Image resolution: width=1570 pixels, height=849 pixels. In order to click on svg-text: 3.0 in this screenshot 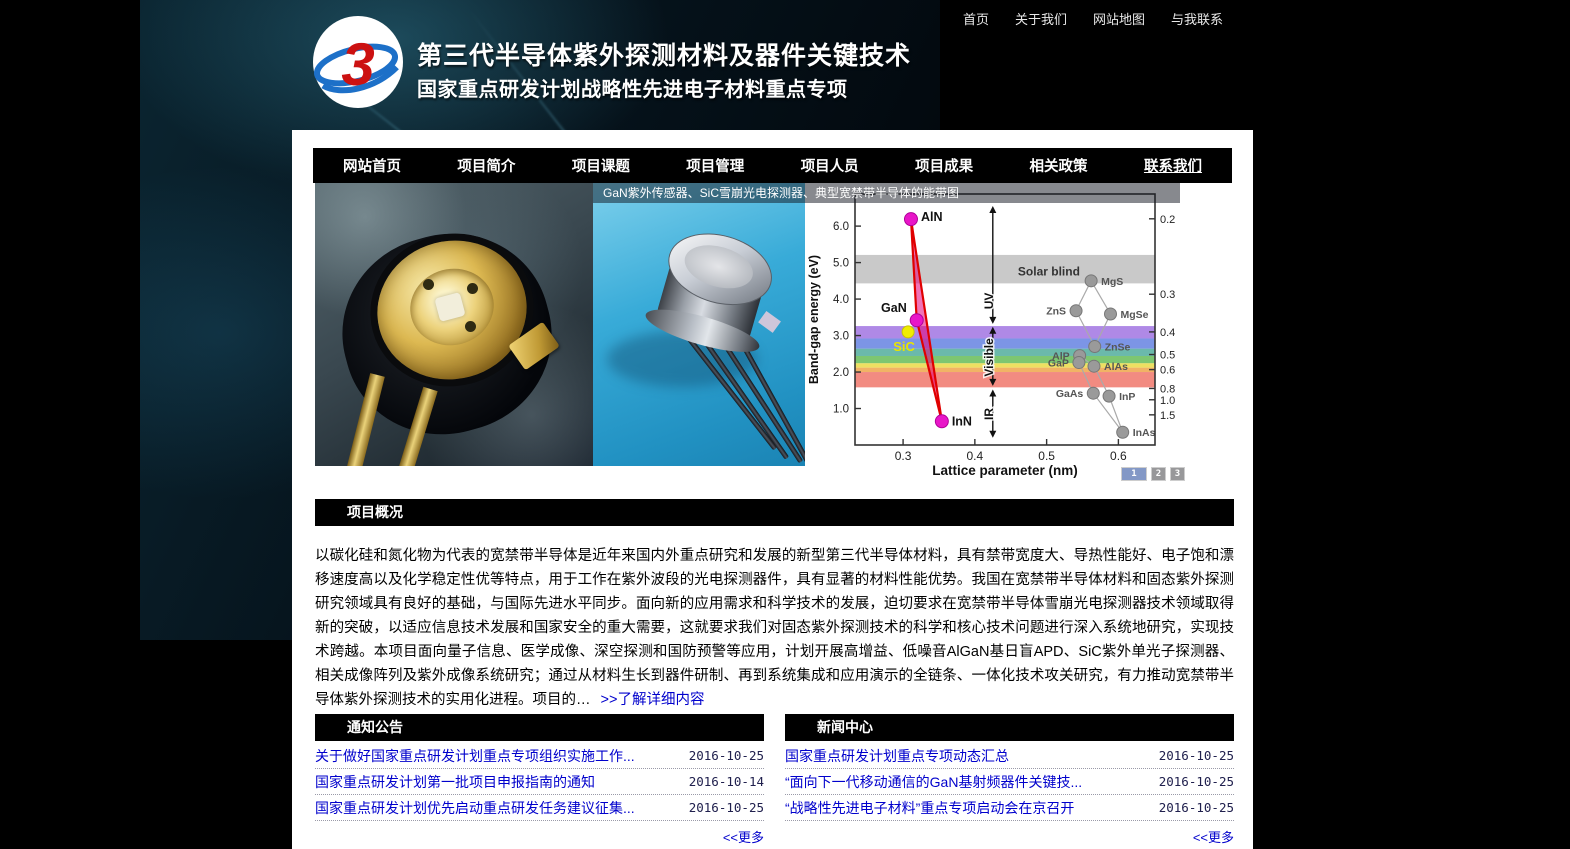, I will do `click(841, 337)`.